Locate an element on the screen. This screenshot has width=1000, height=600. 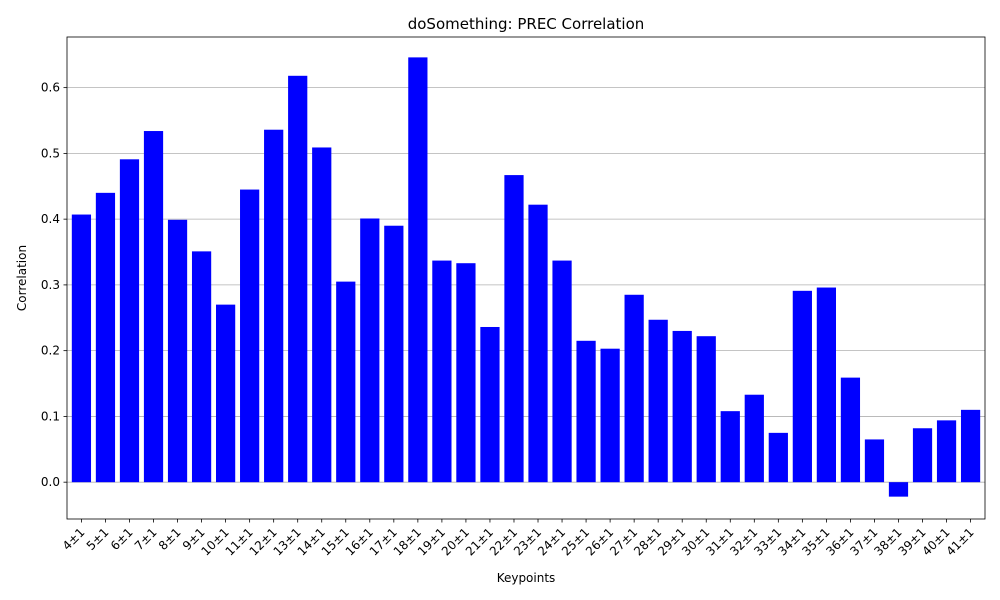
bar-33±1 is located at coordinates (778, 457).